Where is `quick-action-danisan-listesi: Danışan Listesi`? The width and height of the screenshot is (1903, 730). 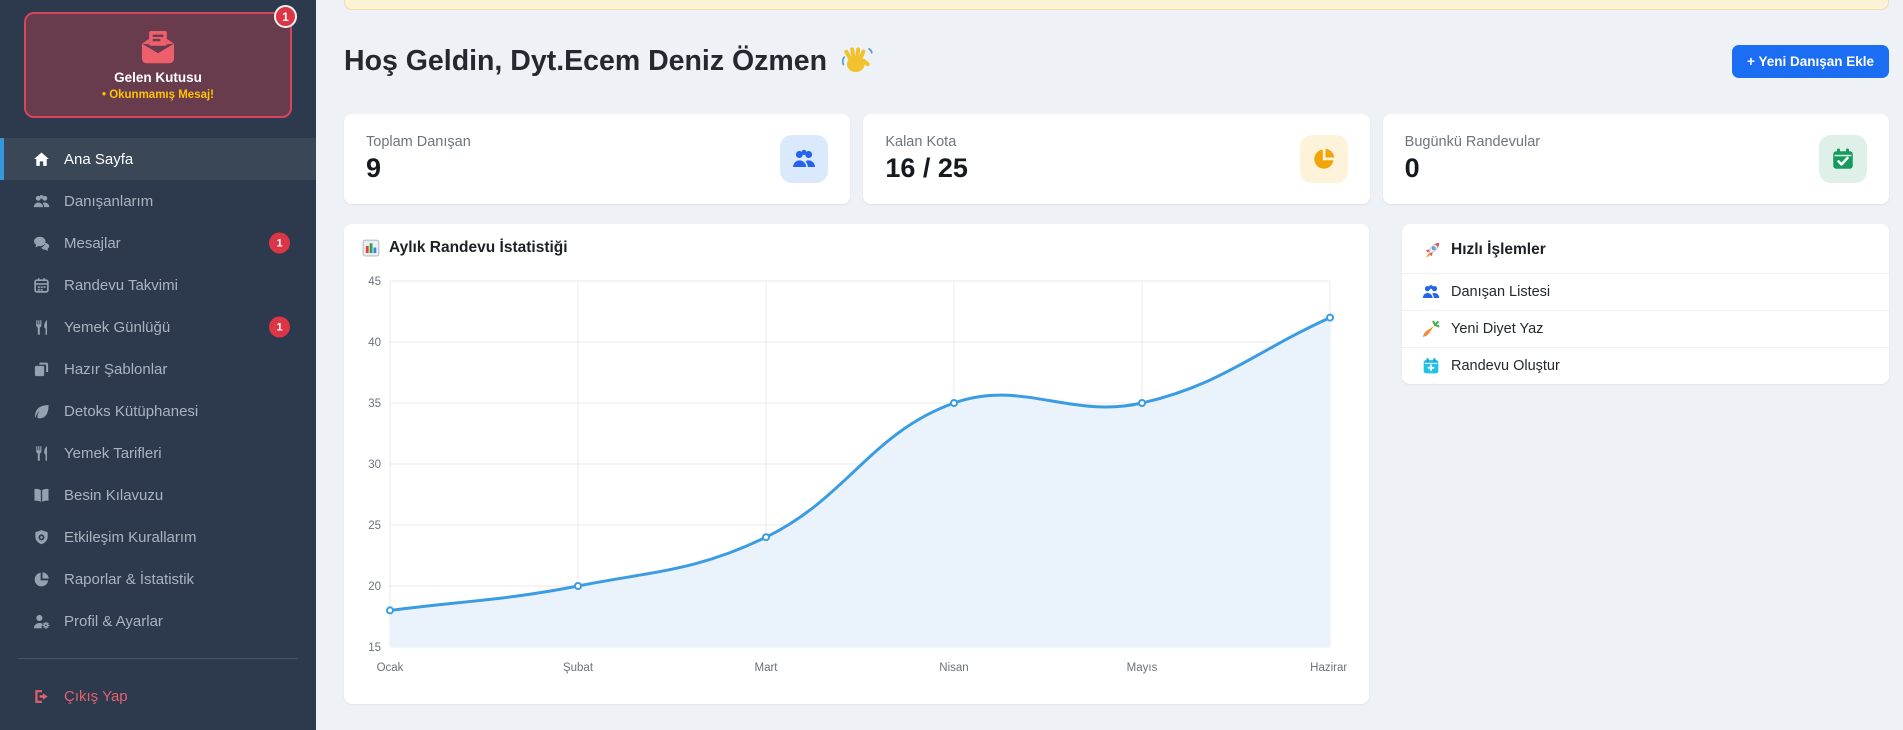 quick-action-danisan-listesi: Danışan Listesi is located at coordinates (1645, 291).